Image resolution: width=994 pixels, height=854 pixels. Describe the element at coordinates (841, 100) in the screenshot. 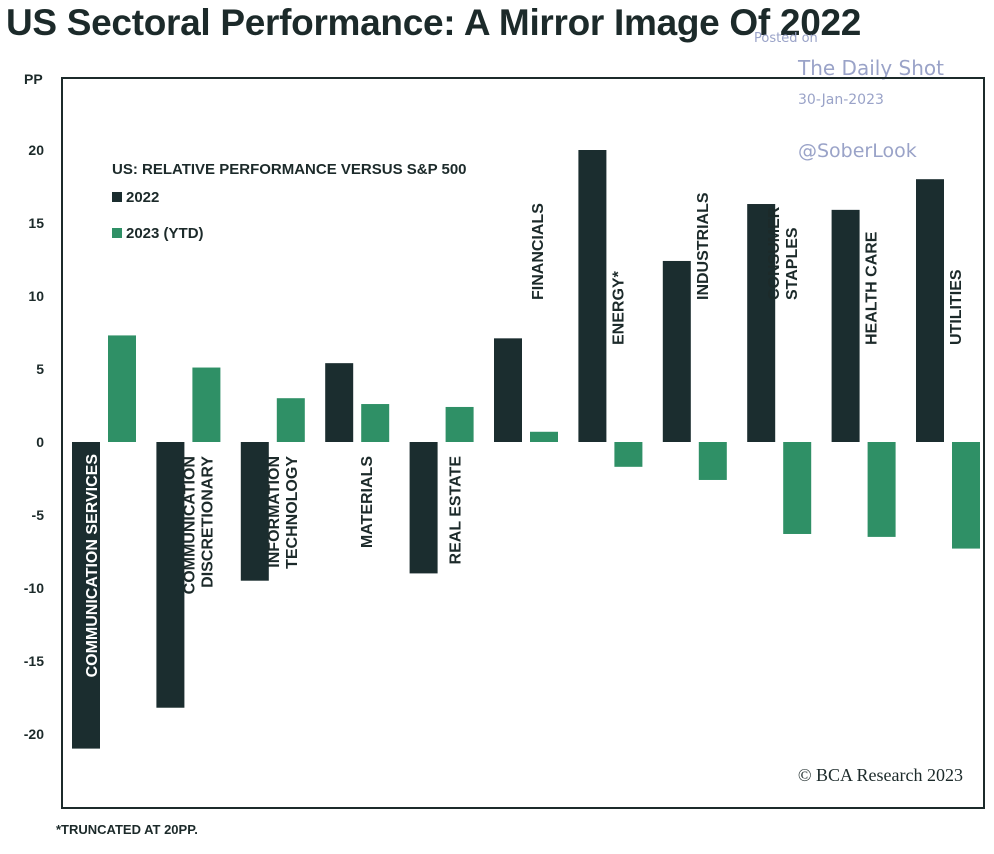

I see `watermark-date: 30-Jan-2023` at that location.